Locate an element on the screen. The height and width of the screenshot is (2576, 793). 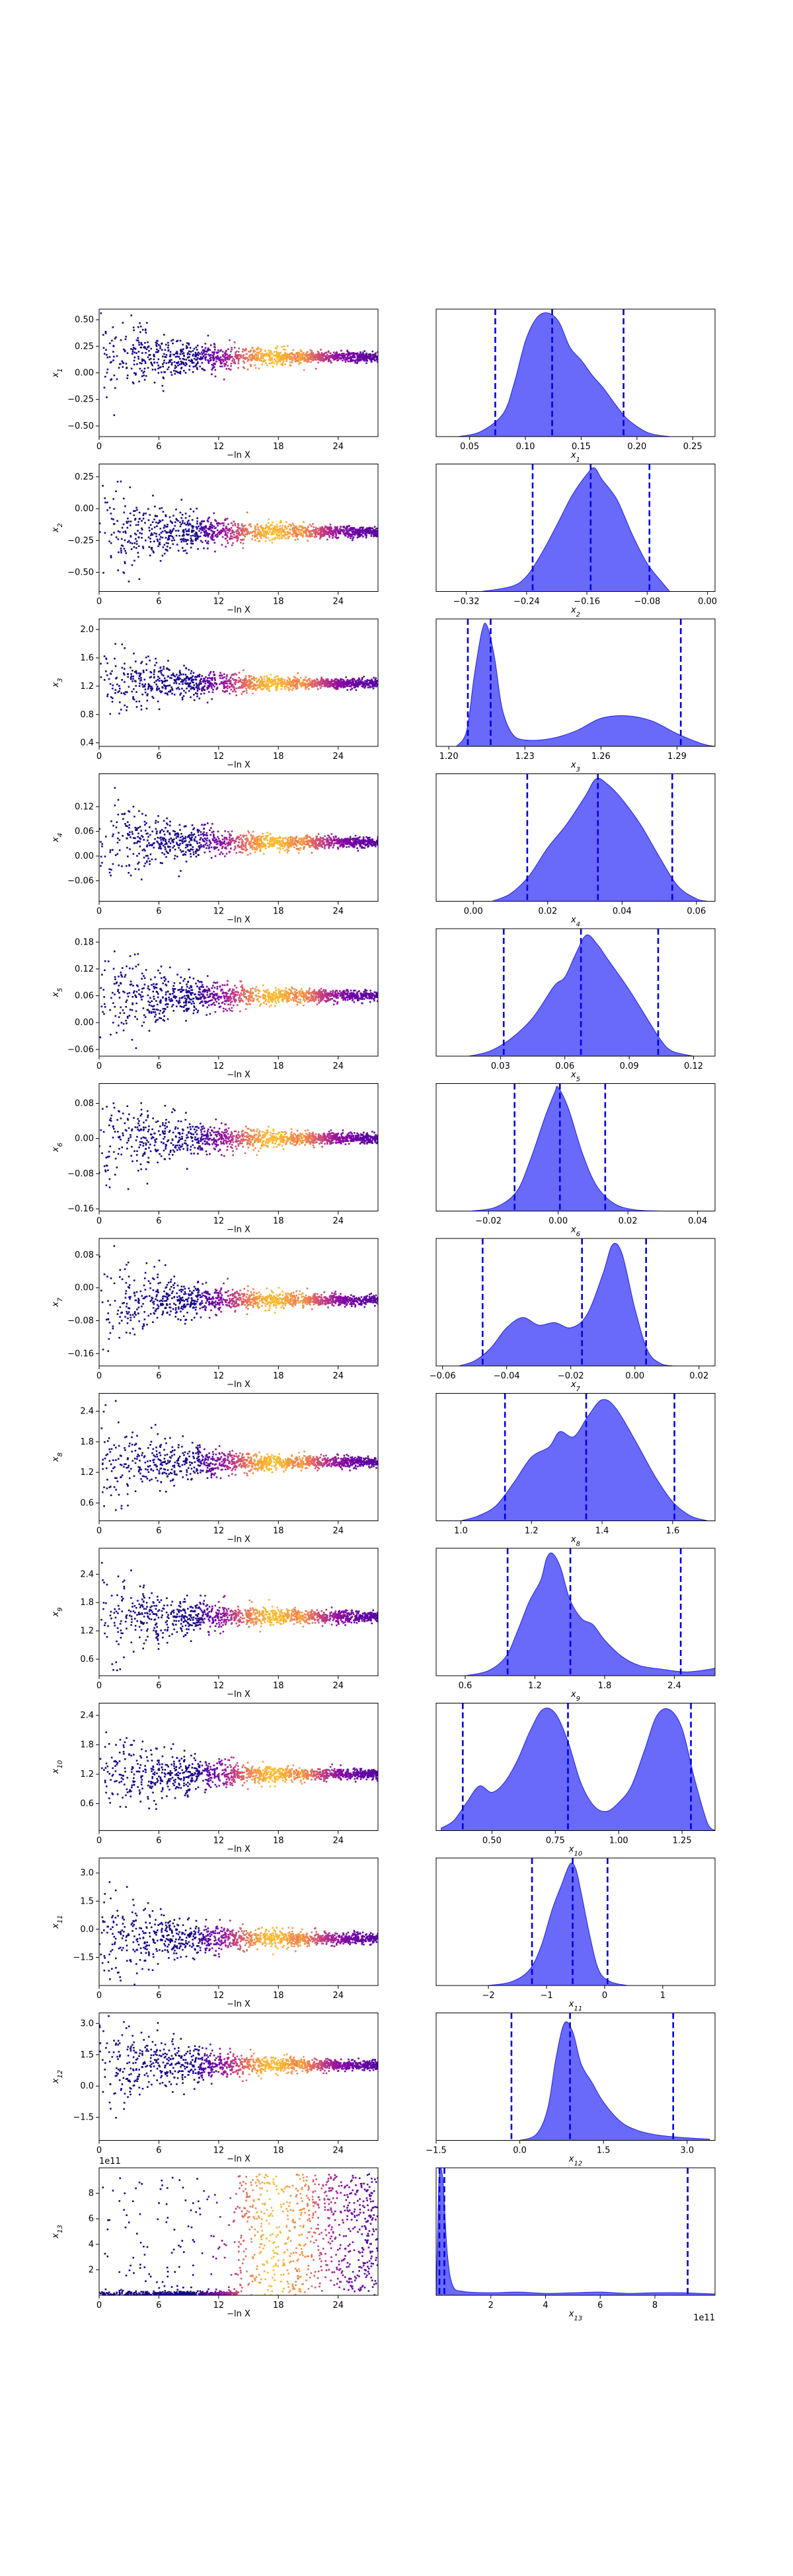
scatter-axes-frame is located at coordinates (238, 373).